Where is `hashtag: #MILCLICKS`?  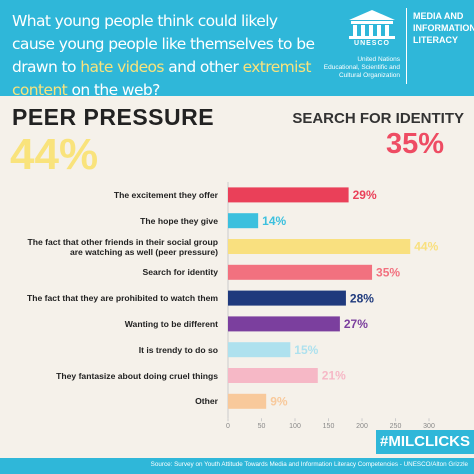
hashtag: #MILCLICKS is located at coordinates (425, 442).